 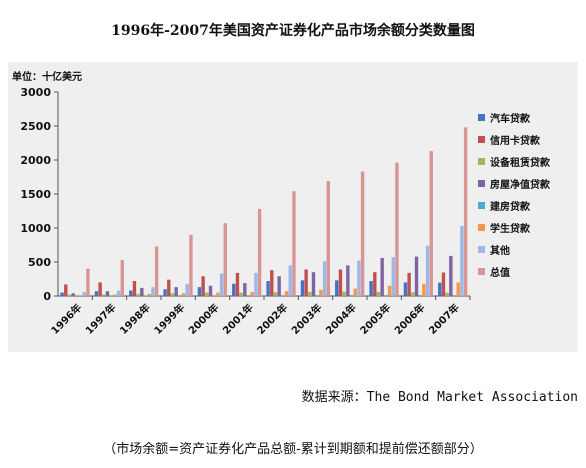 I want to click on footnote: （市场余额=资产证券化产品总额-累计到期额和提前偿还额部分）, so click(x=293, y=449).